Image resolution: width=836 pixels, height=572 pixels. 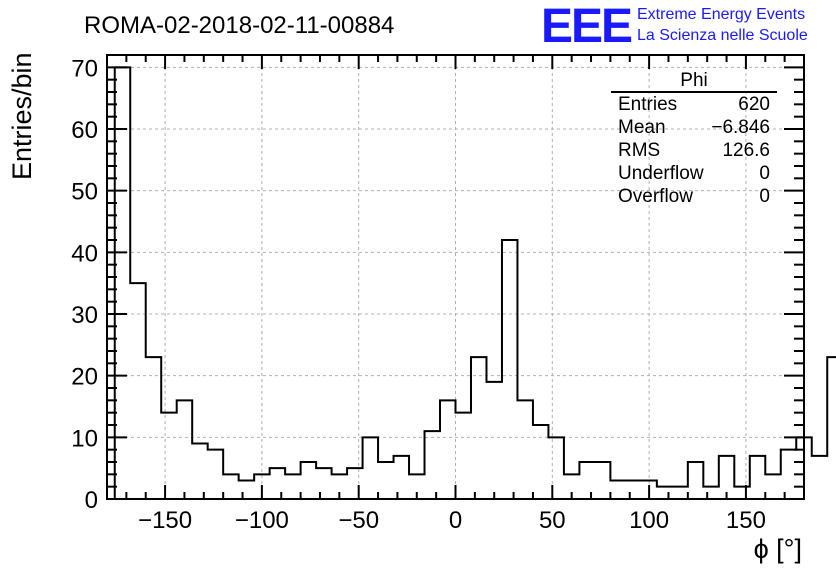 What do you see at coordinates (84, 253) in the screenshot?
I see `y-tick-label: 40` at bounding box center [84, 253].